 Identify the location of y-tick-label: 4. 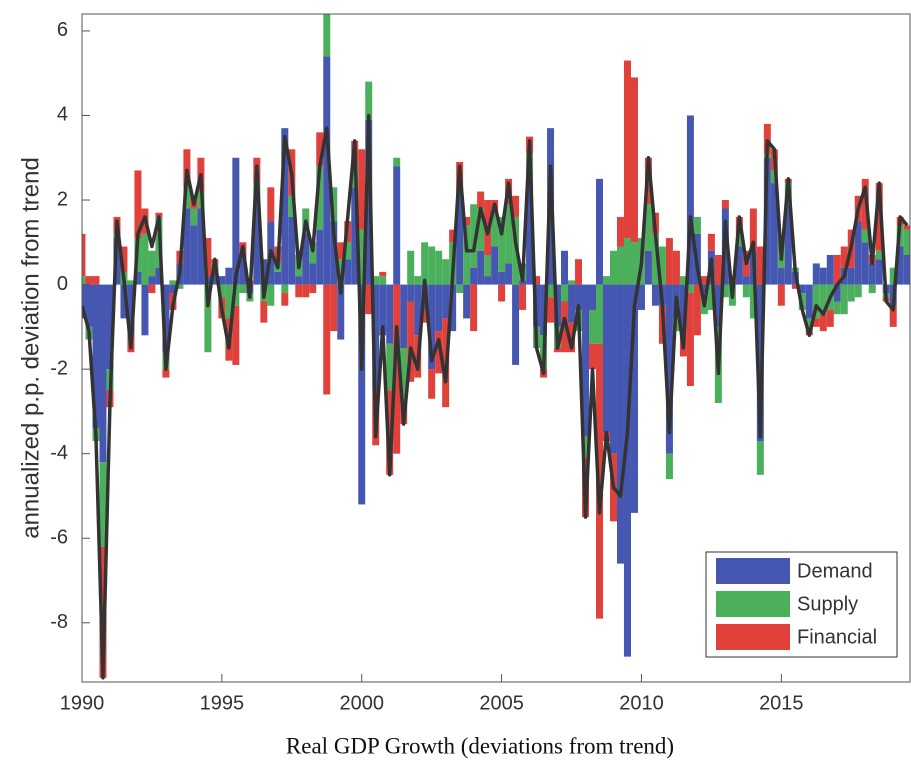
(62, 115).